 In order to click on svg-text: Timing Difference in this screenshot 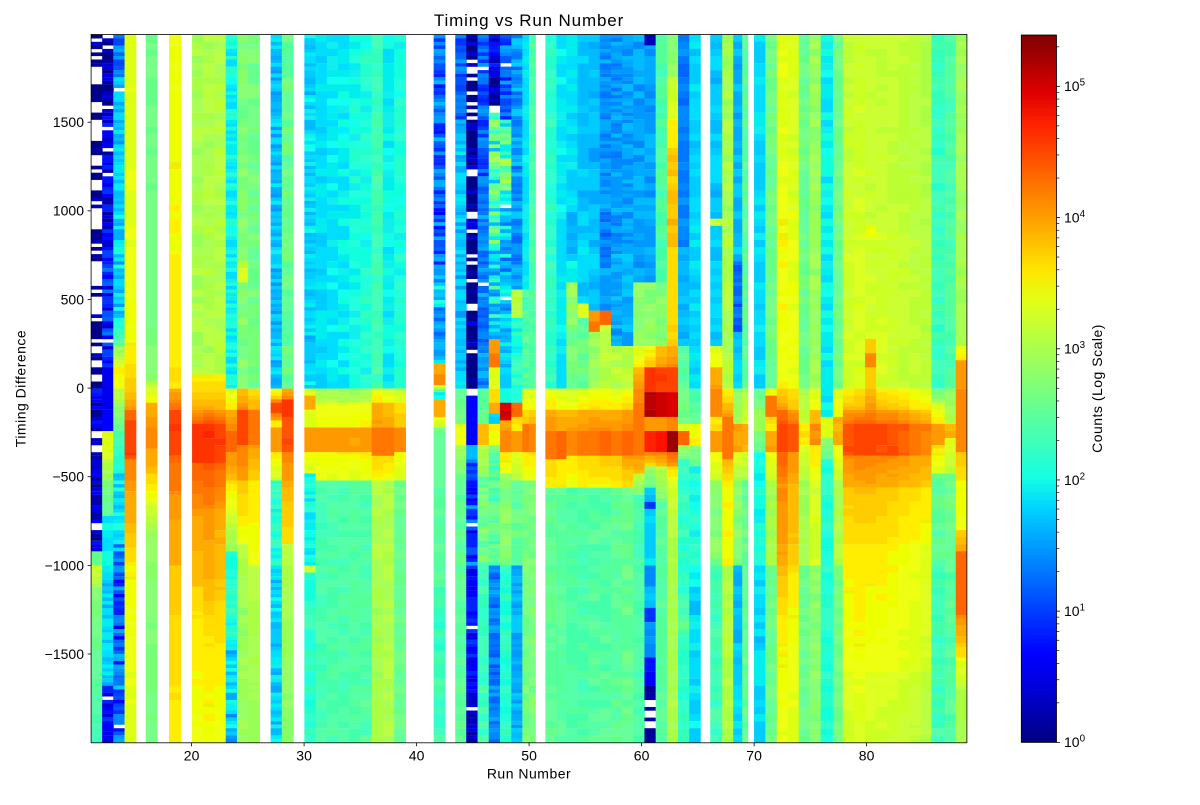, I will do `click(21, 388)`.